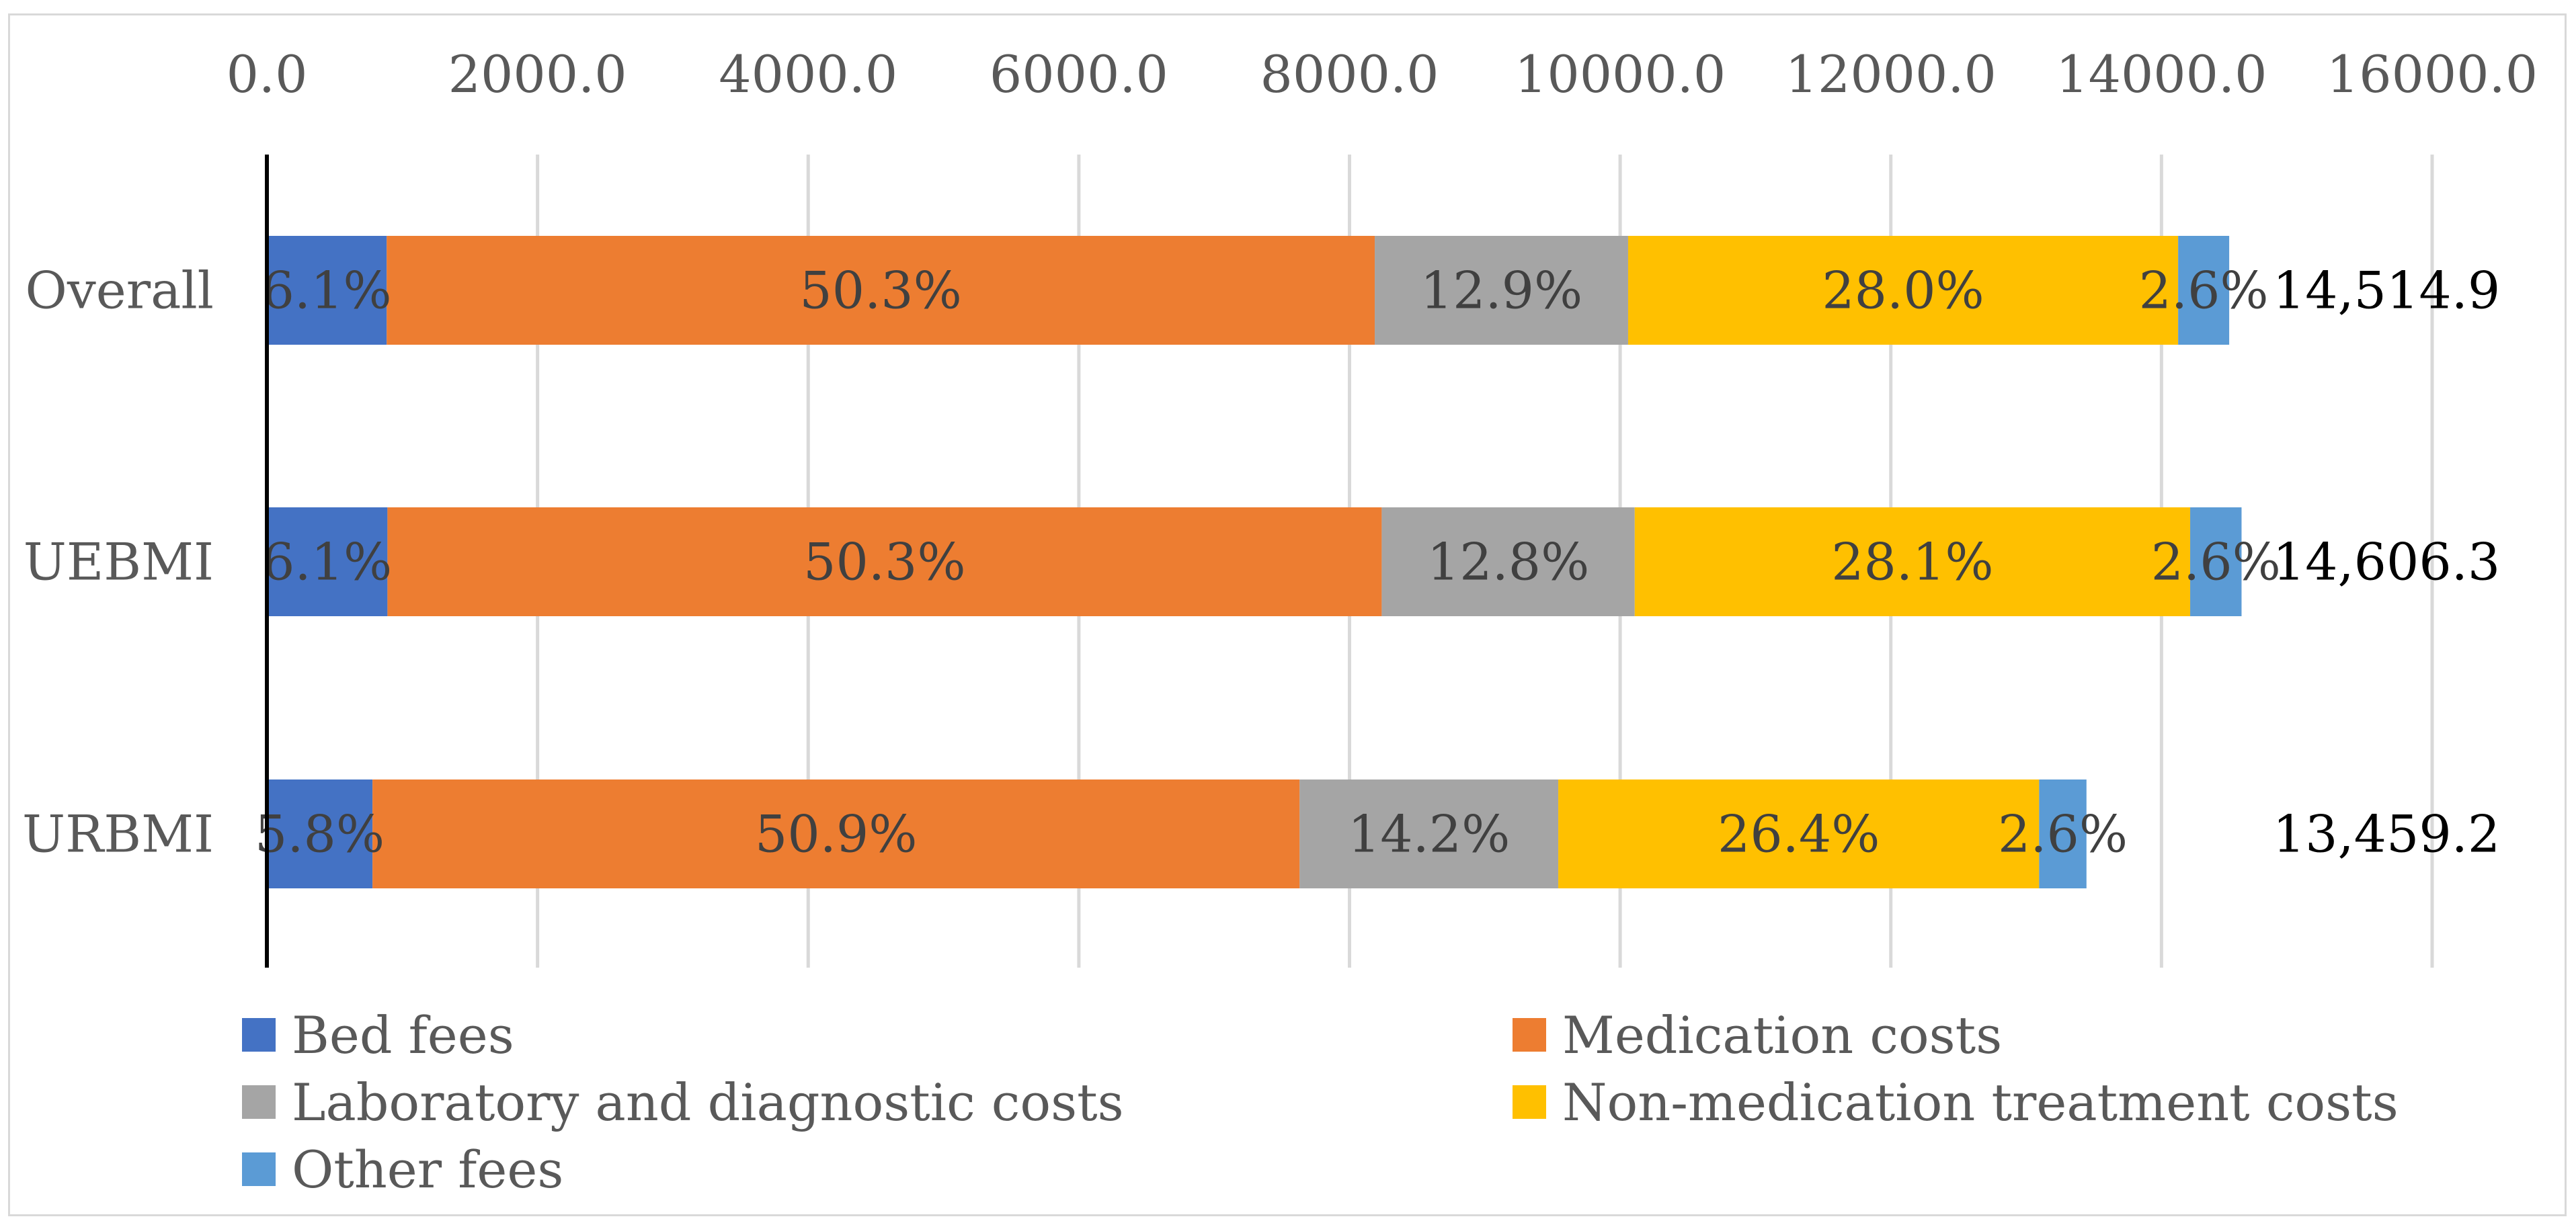 The image size is (2576, 1223). I want to click on bar-segment-overall-medication-costs, so click(881, 290).